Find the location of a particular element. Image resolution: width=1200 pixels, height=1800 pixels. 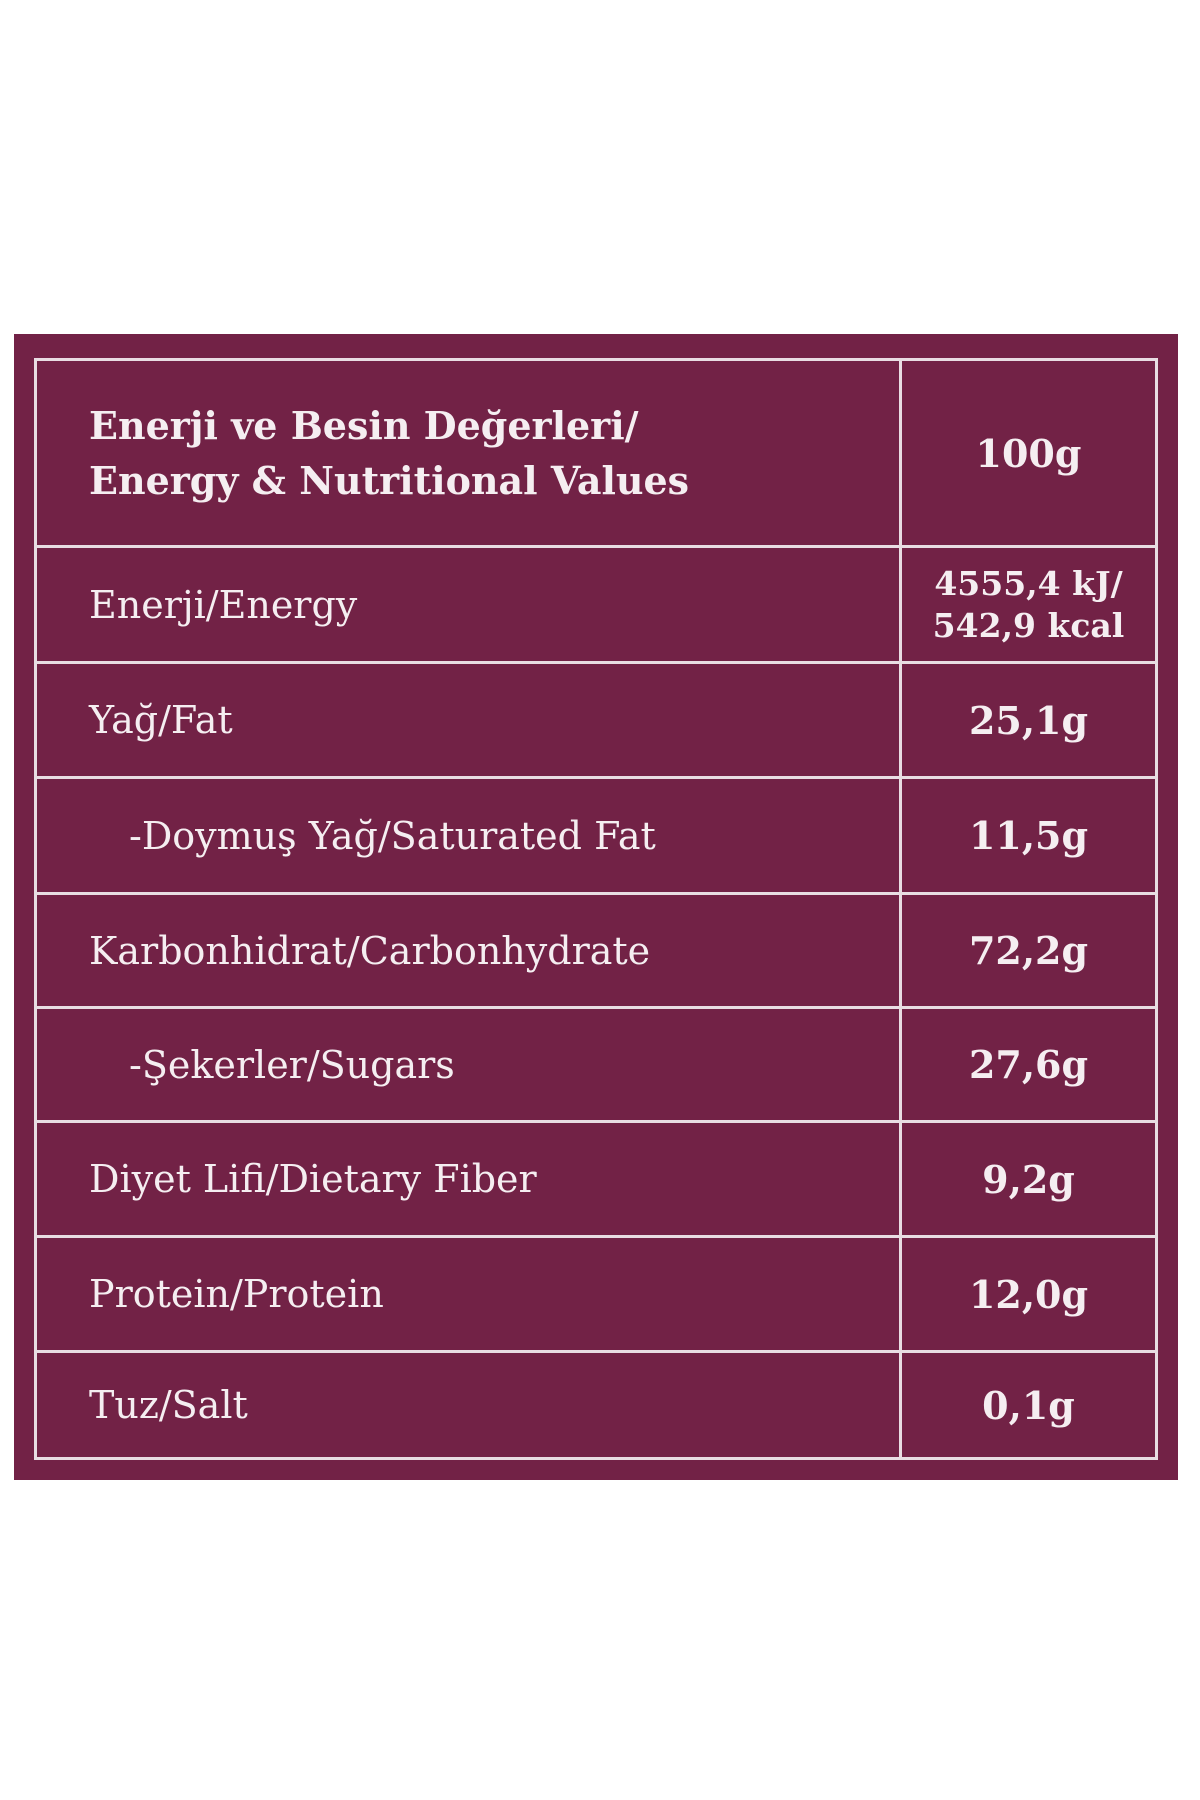

nutrient-value: 12,0g is located at coordinates (1028, 1294).